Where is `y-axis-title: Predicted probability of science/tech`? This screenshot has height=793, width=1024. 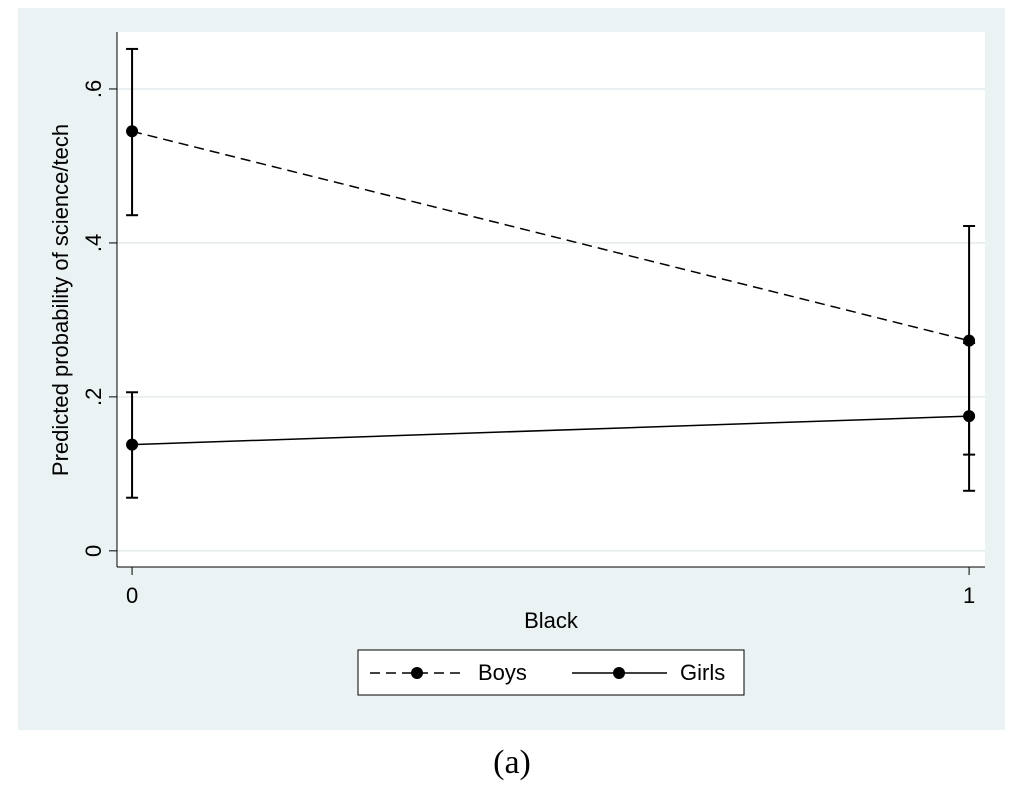
y-axis-title: Predicted probability of science/tech is located at coordinates (60, 300).